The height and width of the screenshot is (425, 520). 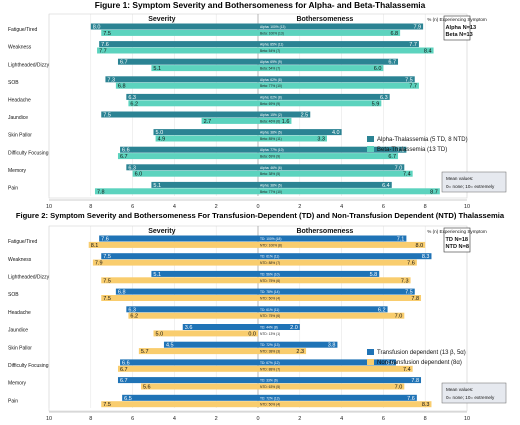 What do you see at coordinates (434, 192) in the screenshot?
I see `bothersomeness-value-label: 8.7` at bounding box center [434, 192].